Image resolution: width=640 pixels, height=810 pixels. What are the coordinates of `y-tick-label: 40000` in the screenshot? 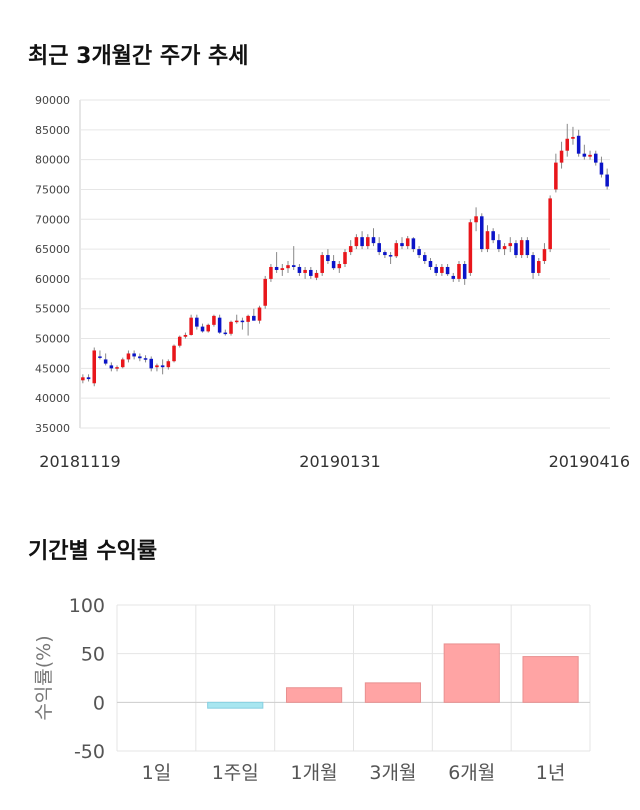 It's located at (52, 398).